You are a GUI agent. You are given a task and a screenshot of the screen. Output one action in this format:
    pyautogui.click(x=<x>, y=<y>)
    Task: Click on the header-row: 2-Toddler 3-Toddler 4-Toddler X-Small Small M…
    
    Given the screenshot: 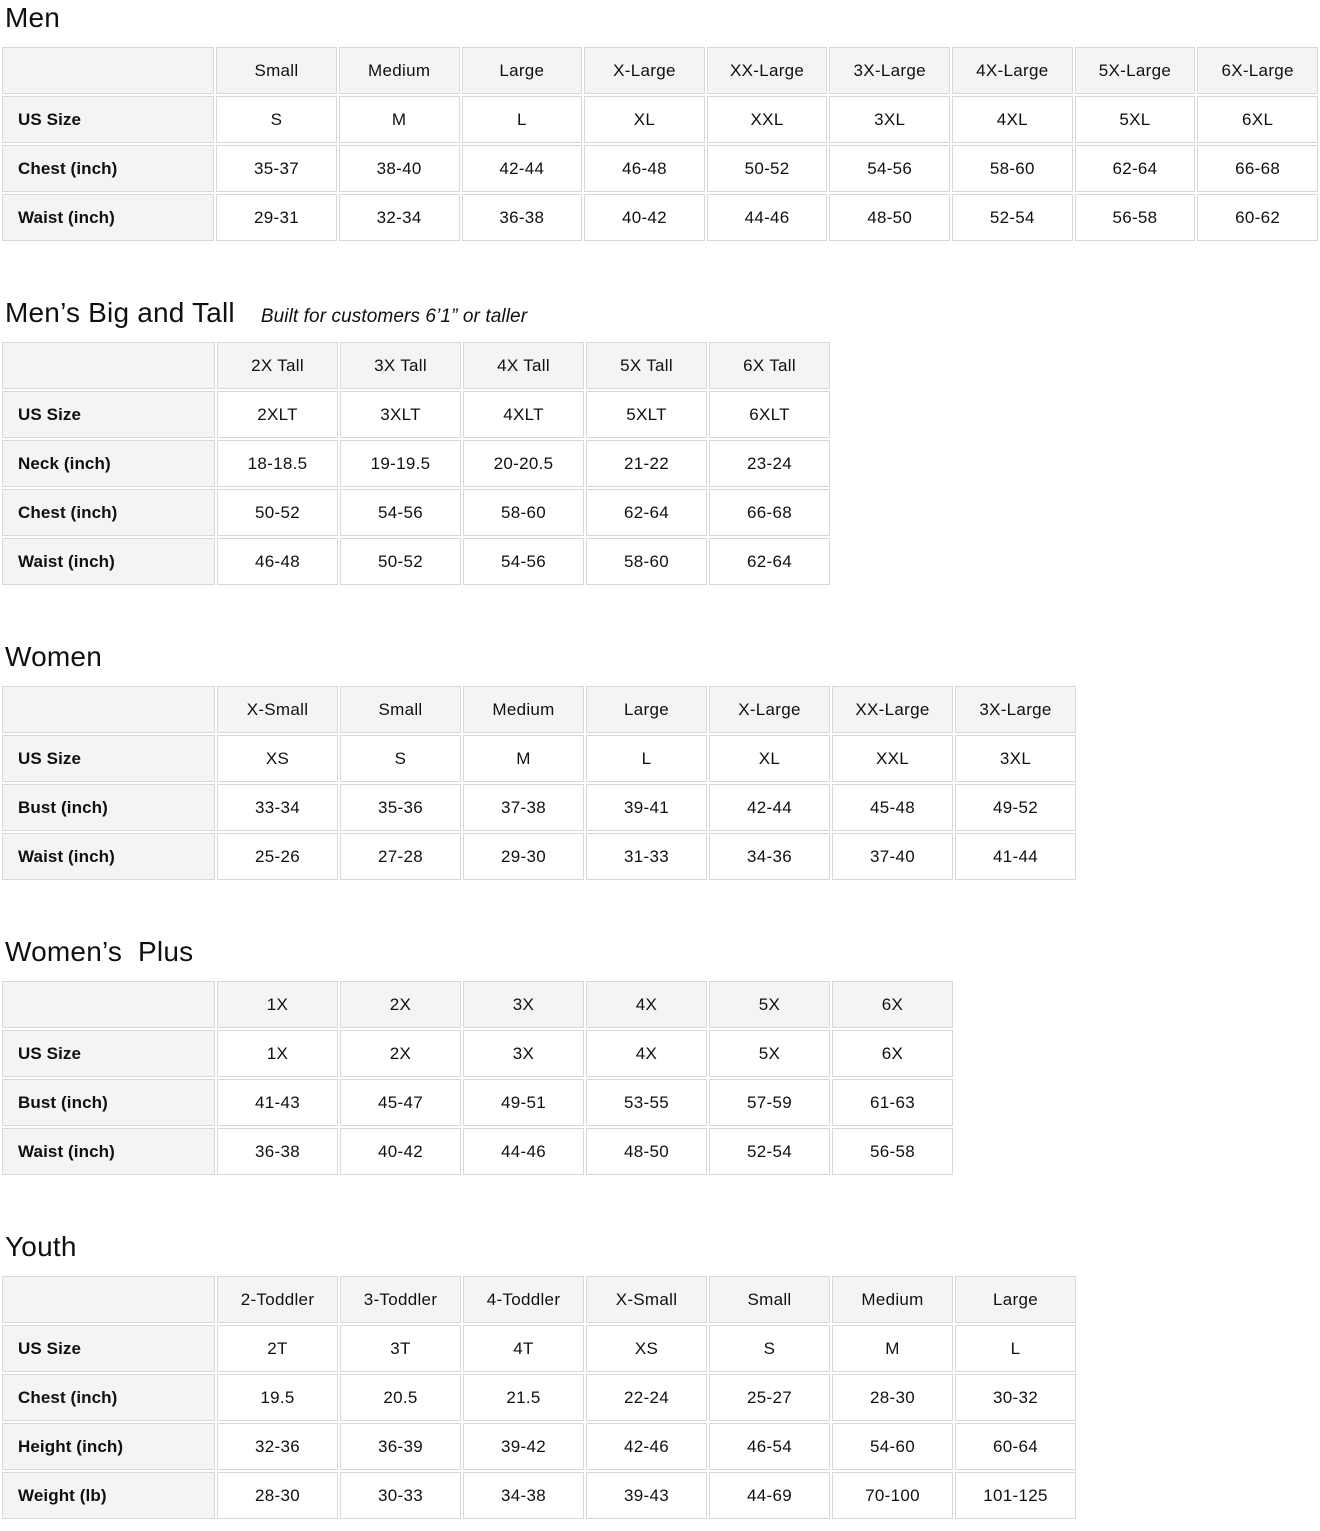 What is the action you would take?
    pyautogui.click(x=539, y=1299)
    